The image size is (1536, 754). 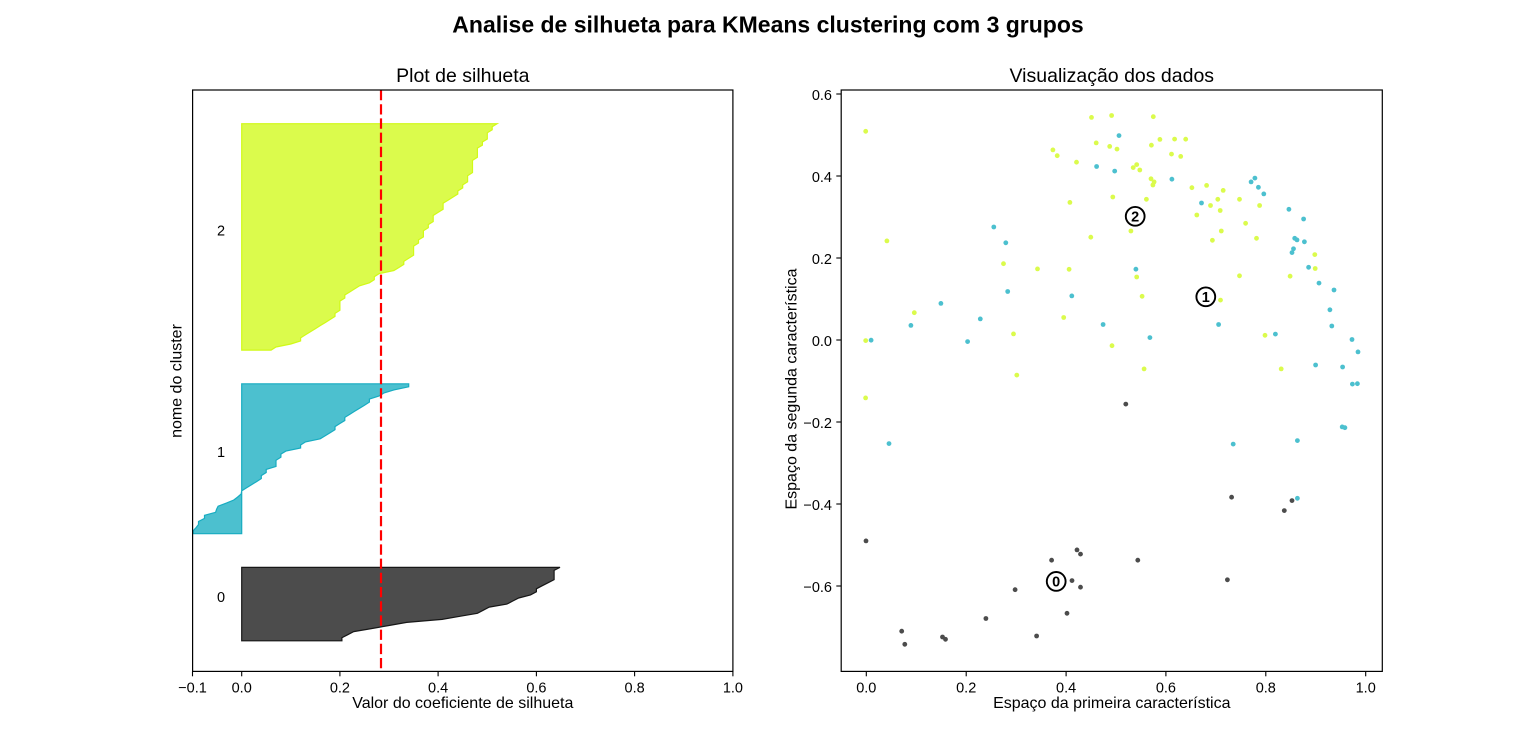 I want to click on svg-text:Espaço da segunda característi: Espaço da segunda característica, so click(x=792, y=388).